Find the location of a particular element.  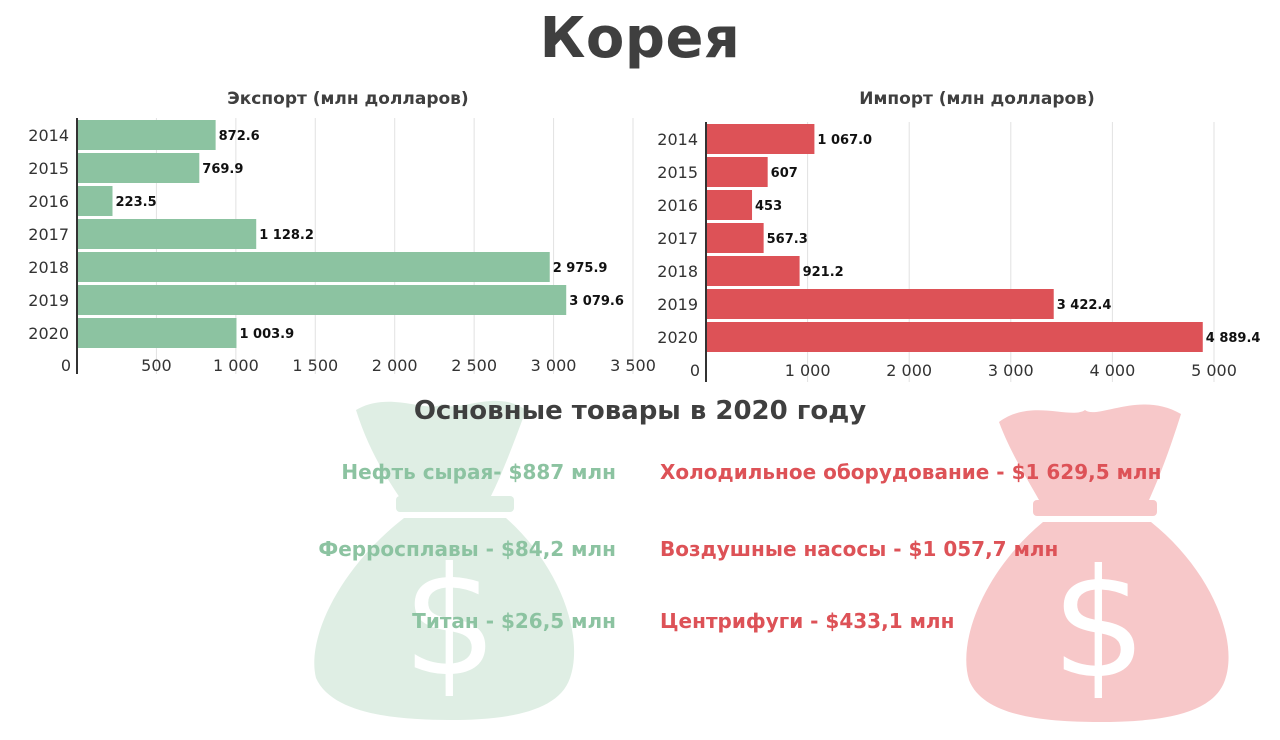

export-category-label: 2016 is located at coordinates (48, 201).